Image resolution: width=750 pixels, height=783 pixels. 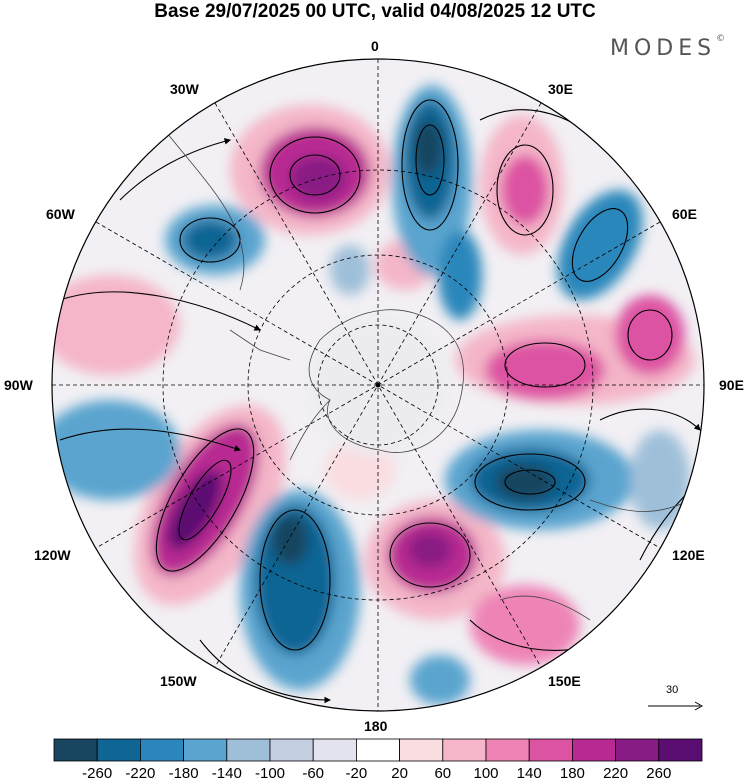 What do you see at coordinates (60, 214) in the screenshot?
I see `lon-label-60w: 60W` at bounding box center [60, 214].